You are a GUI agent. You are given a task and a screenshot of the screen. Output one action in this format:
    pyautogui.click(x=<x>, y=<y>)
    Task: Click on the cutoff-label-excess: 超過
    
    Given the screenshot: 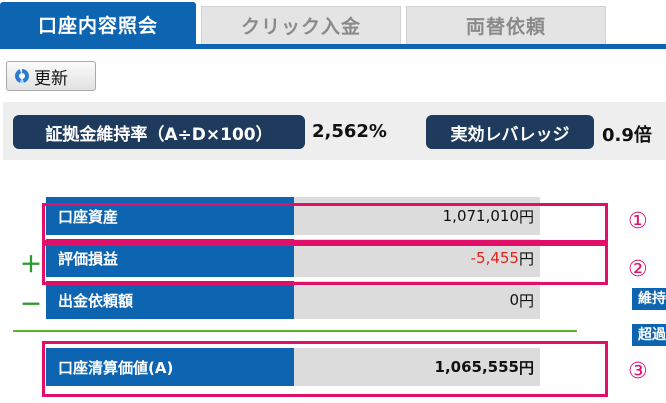 What is the action you would take?
    pyautogui.click(x=649, y=335)
    